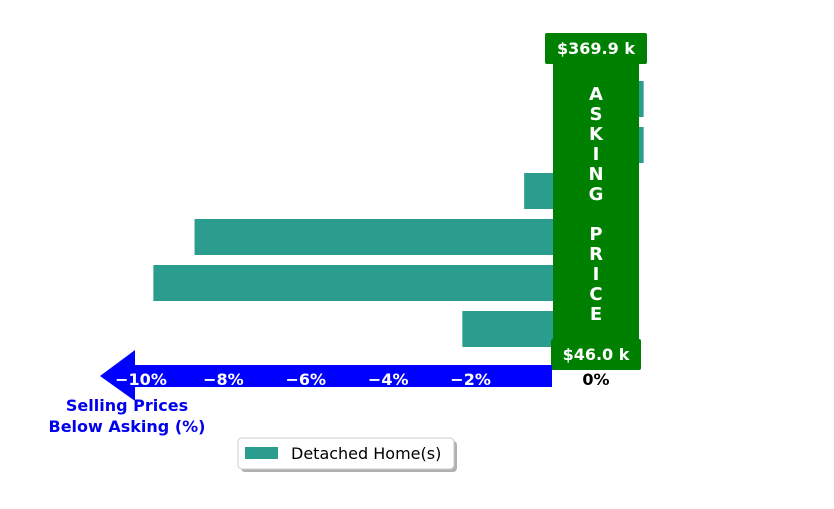 Image resolution: width=834 pixels, height=509 pixels. Describe the element at coordinates (595, 379) in the screenshot. I see `x-tick-label: 0%` at that location.